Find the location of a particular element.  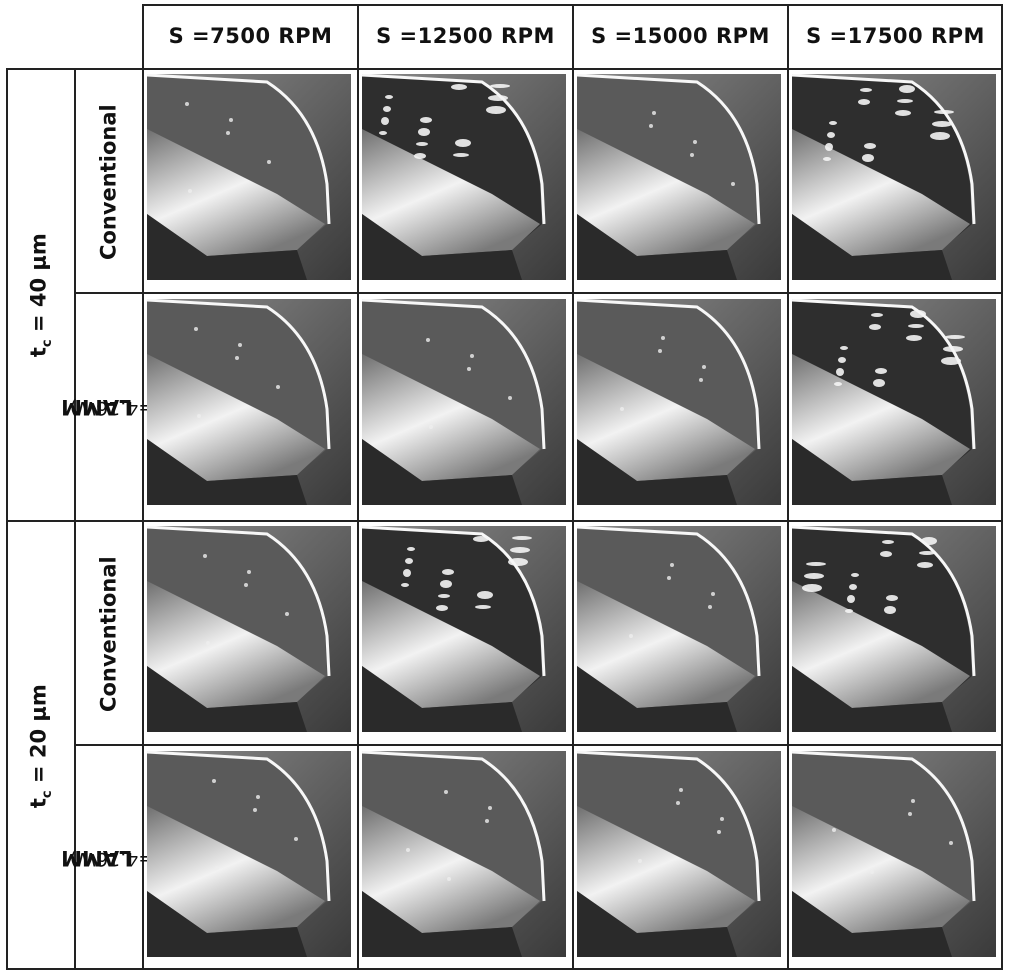

column-header-17500: S =17500 RPM is located at coordinates (895, 36).